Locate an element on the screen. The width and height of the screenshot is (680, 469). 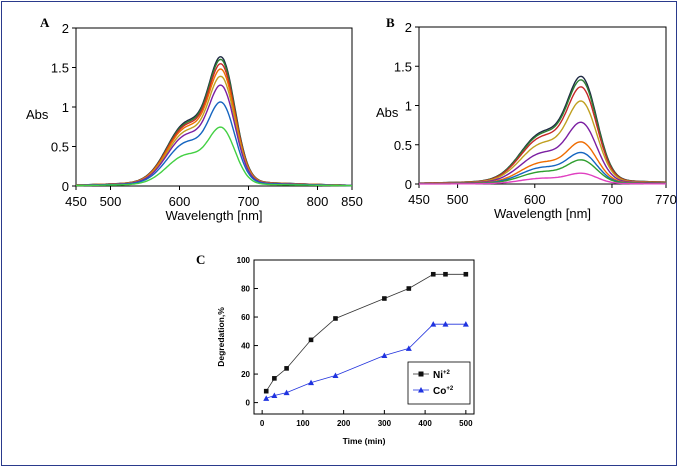
y-tick-label: 80 is located at coordinates (245, 289).